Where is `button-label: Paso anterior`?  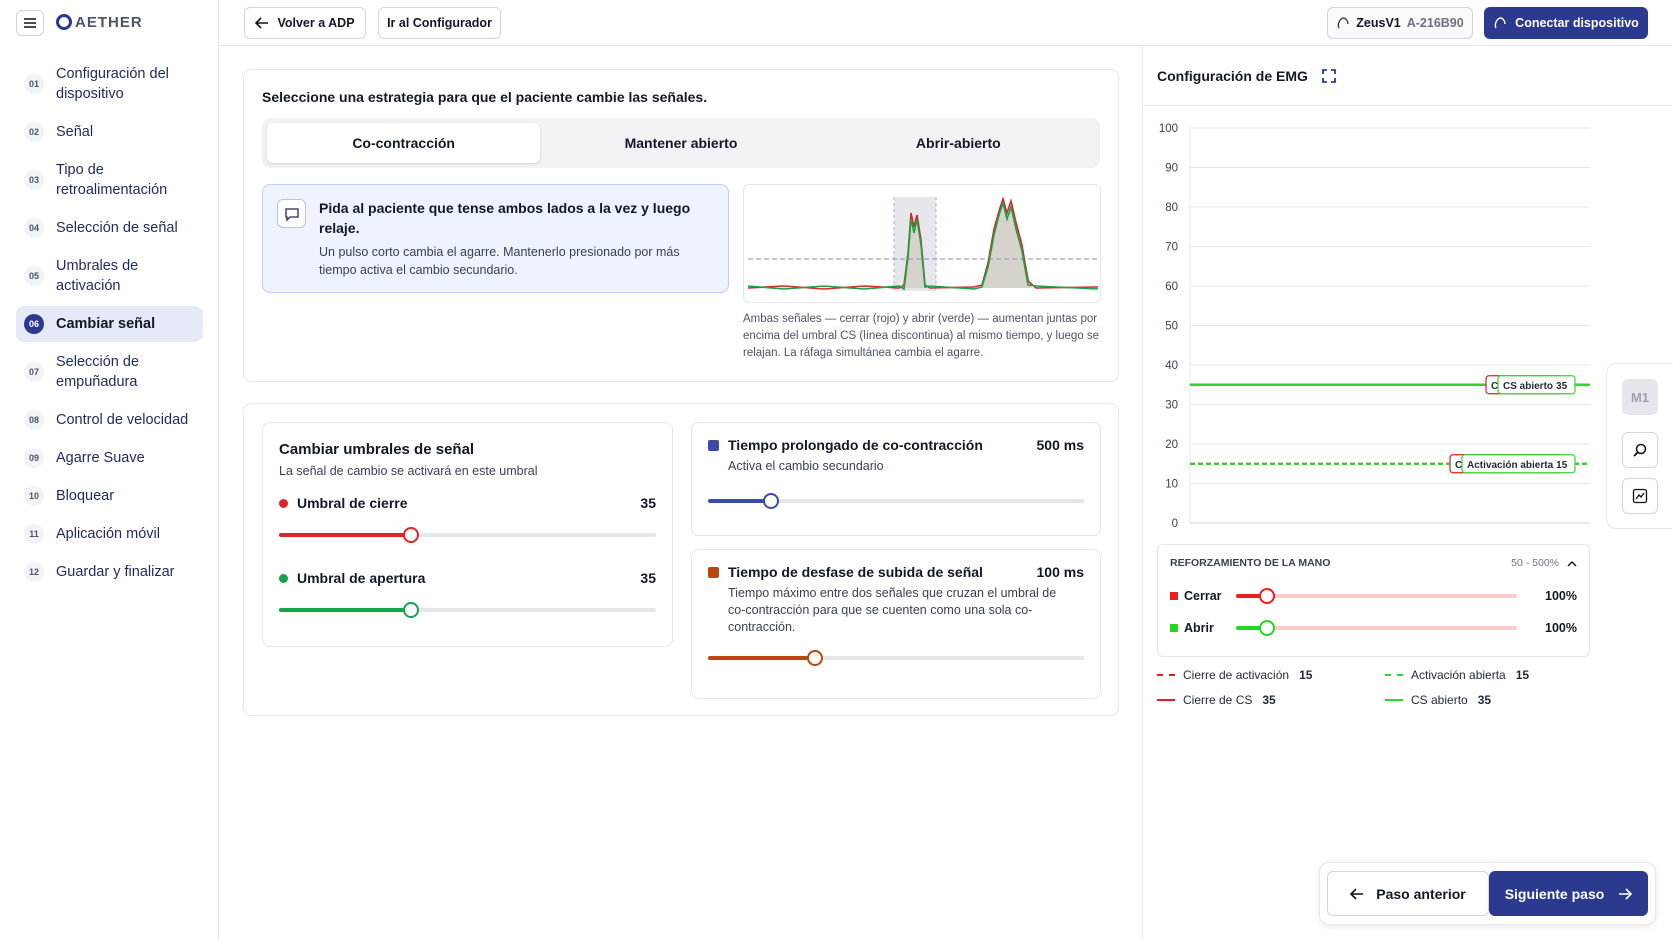
button-label: Paso anterior is located at coordinates (1421, 893).